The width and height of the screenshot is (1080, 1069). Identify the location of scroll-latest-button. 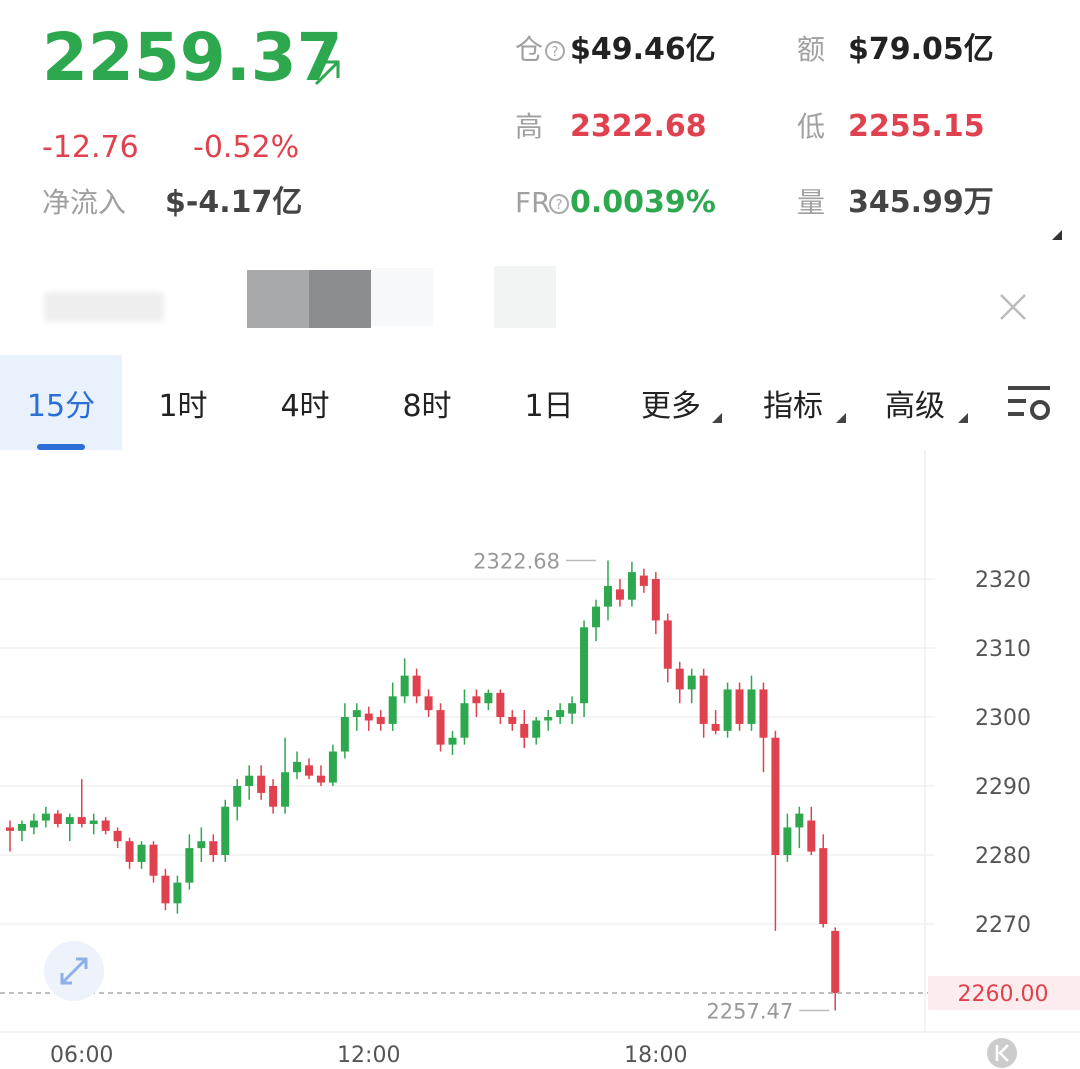
(1002, 1053).